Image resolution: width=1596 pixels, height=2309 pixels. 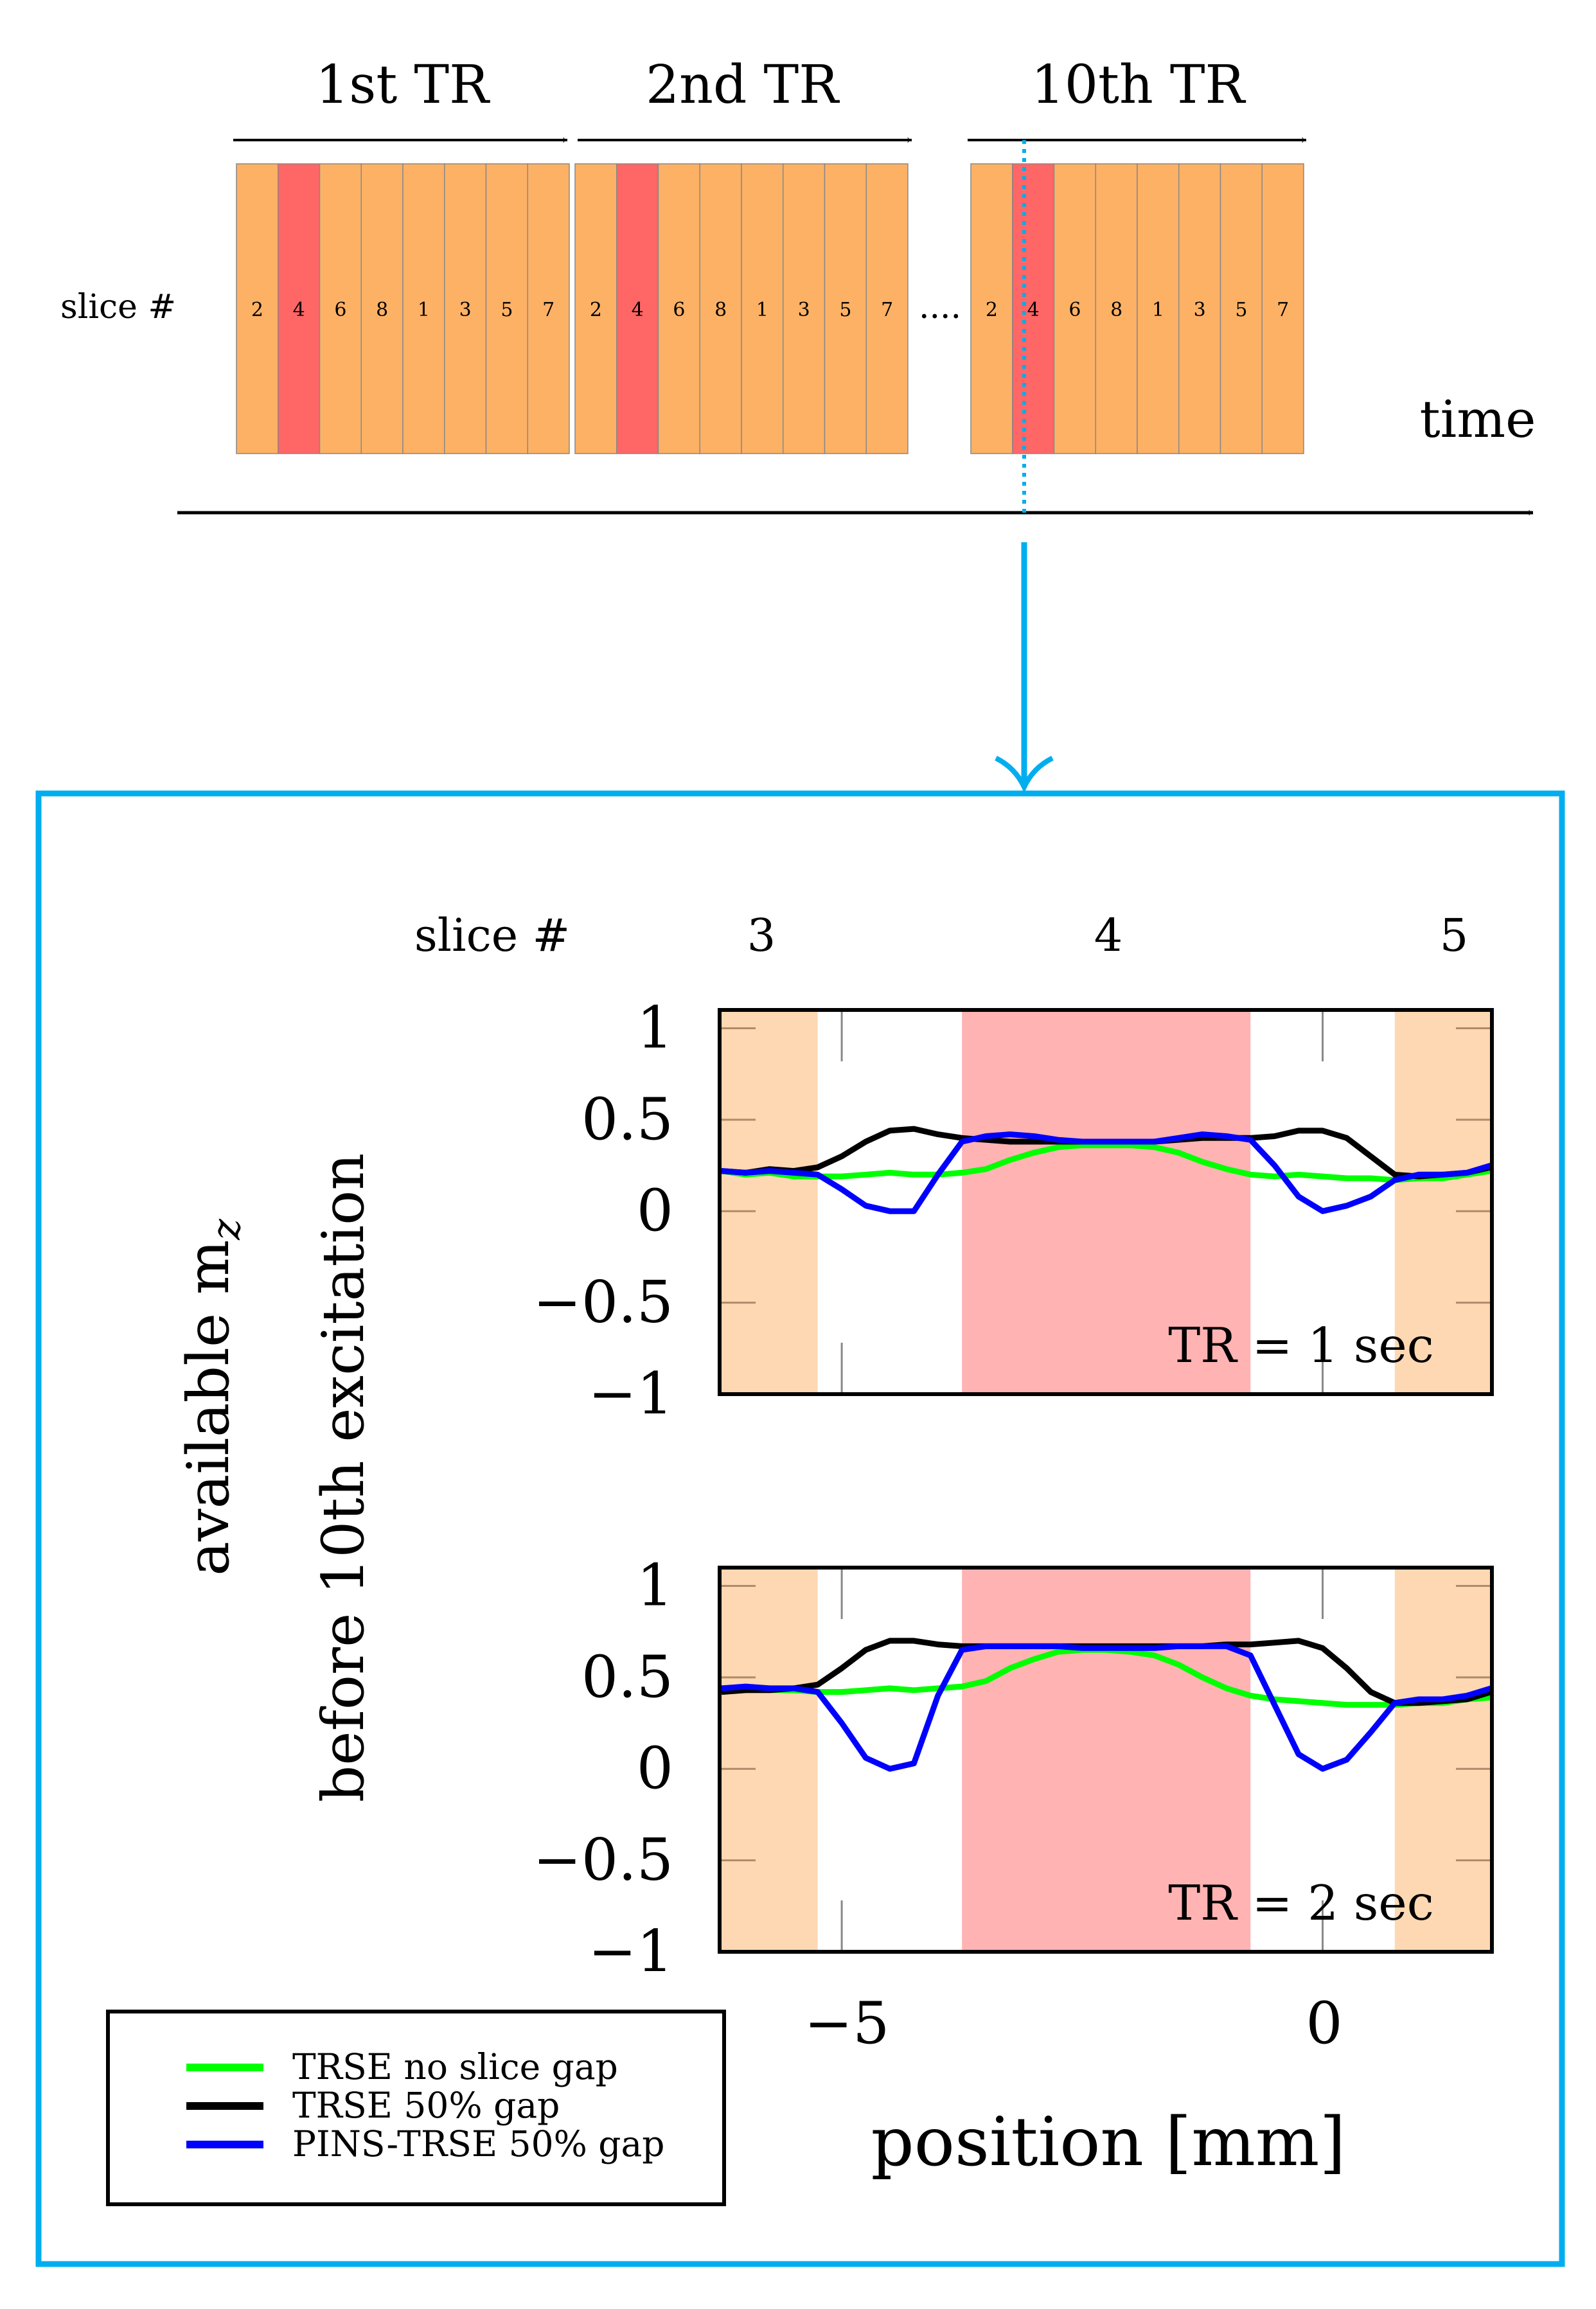 What do you see at coordinates (762, 935) in the screenshot?
I see `slice-header-3: 3` at bounding box center [762, 935].